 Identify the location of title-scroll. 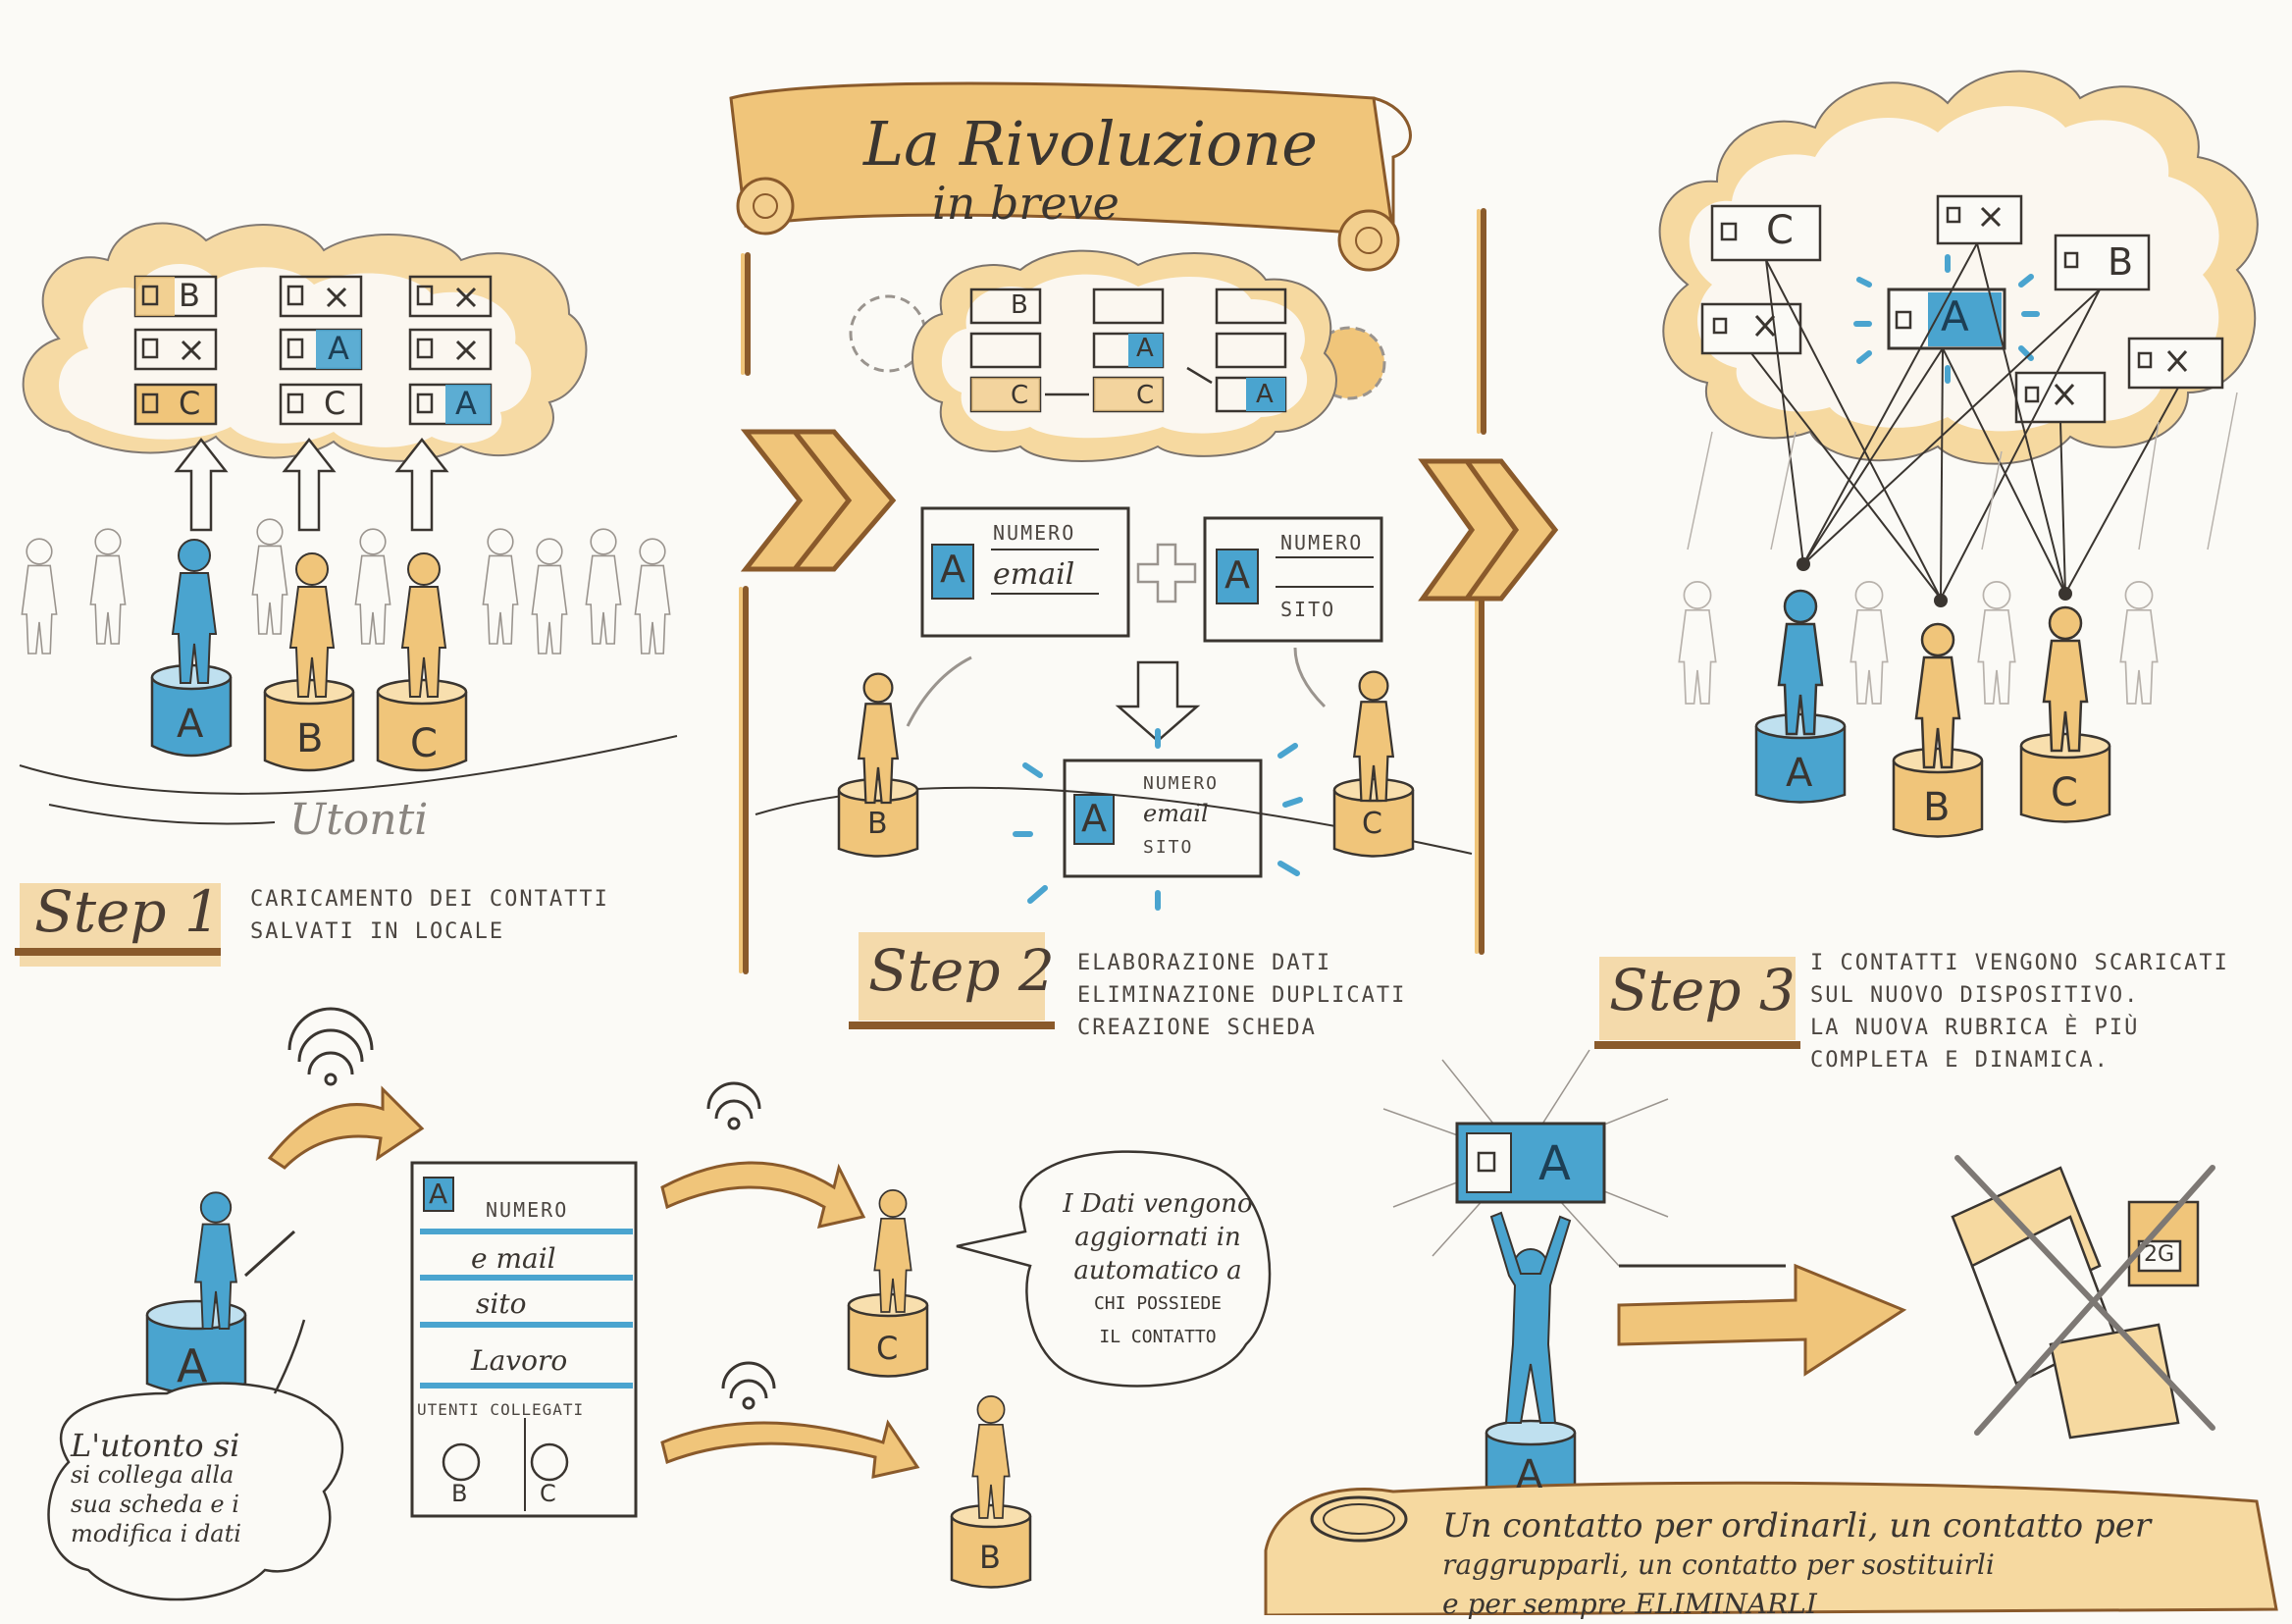
(1070, 176).